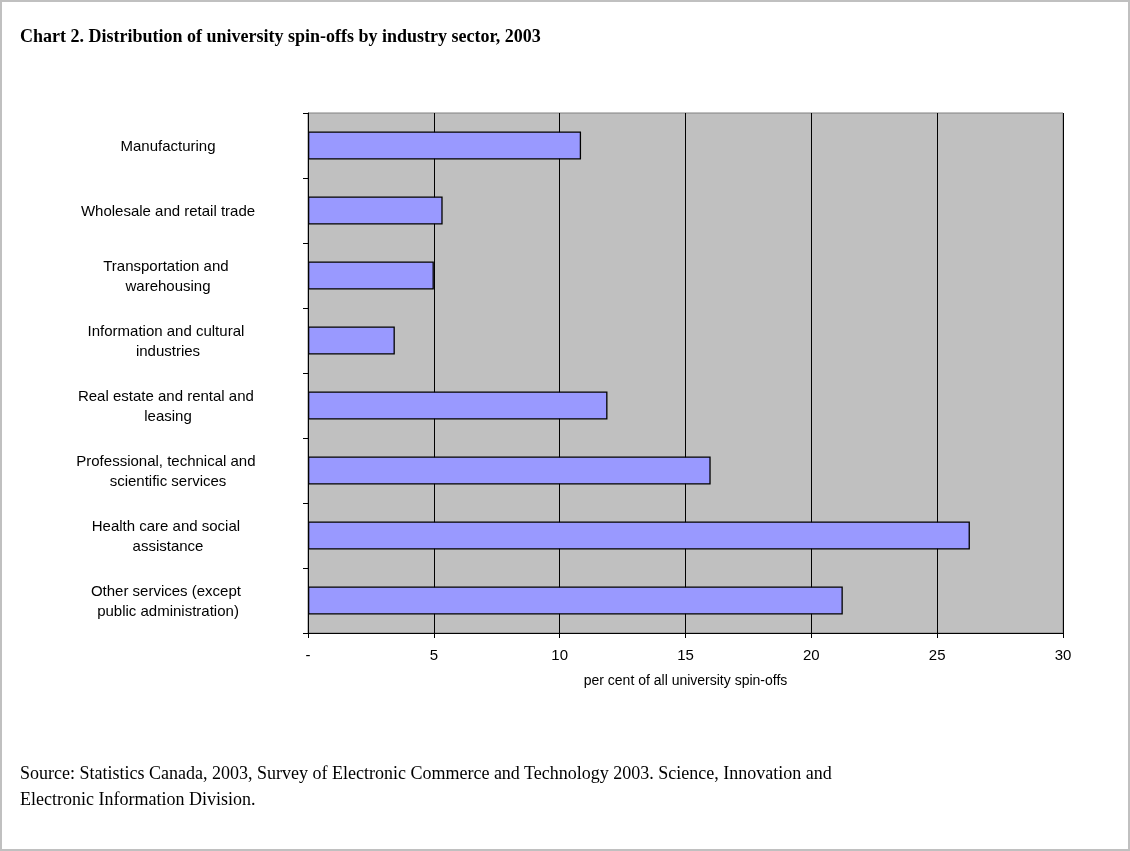 This screenshot has height=851, width=1130. What do you see at coordinates (168, 340) in the screenshot?
I see `y-tick-label: Information and cultural industries` at bounding box center [168, 340].